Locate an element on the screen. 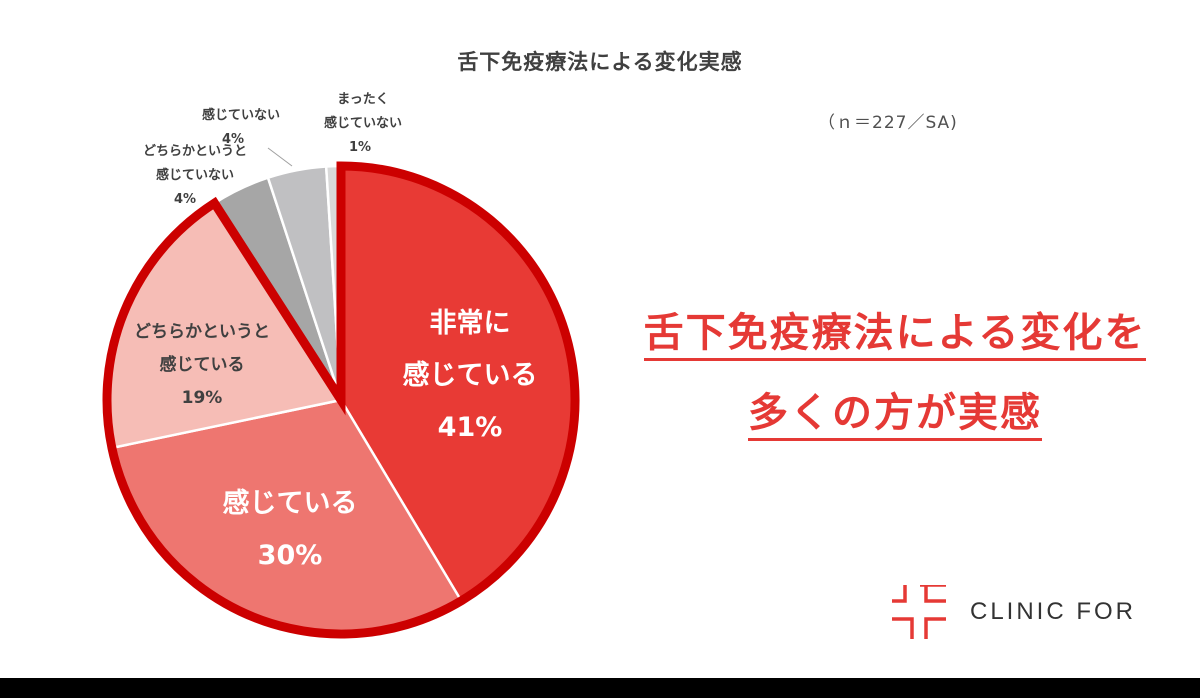 This screenshot has width=1200, height=698. slice-label-very-much: 非常に 感じている 41% is located at coordinates (470, 375).